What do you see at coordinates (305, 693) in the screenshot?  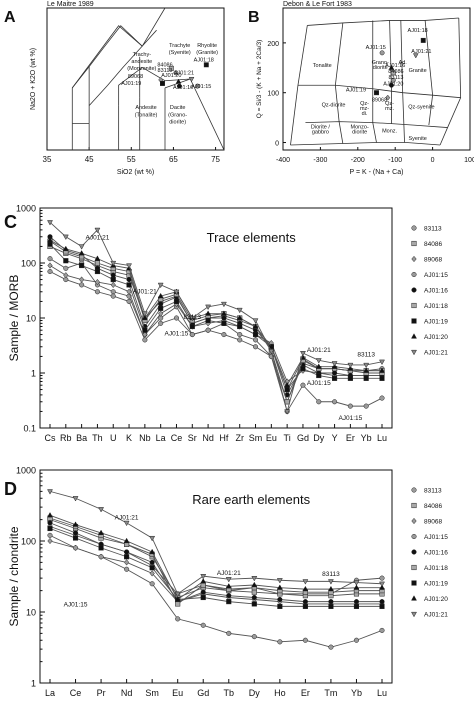 I see `x-tick-label: Er` at bounding box center [305, 693].